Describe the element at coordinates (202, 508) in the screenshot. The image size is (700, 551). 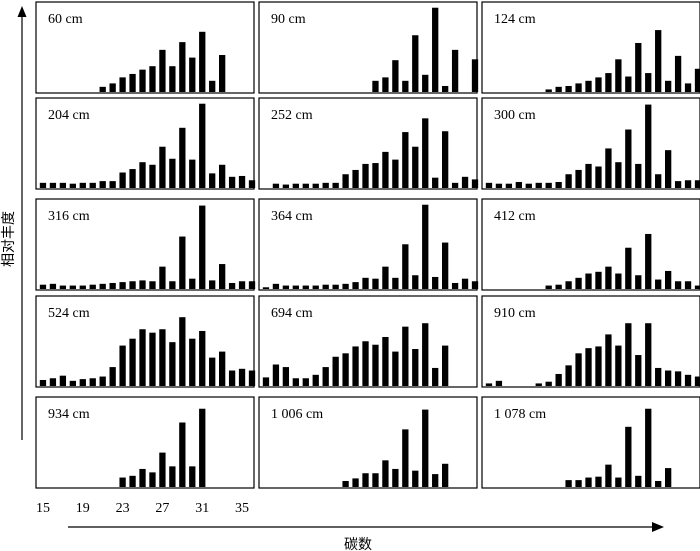
I see `x-tick-label: 31` at that location.